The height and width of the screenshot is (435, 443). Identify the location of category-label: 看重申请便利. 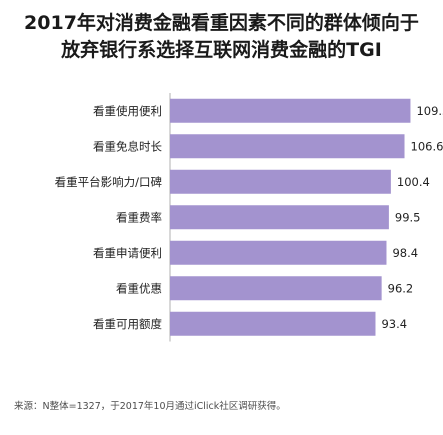
(127, 253).